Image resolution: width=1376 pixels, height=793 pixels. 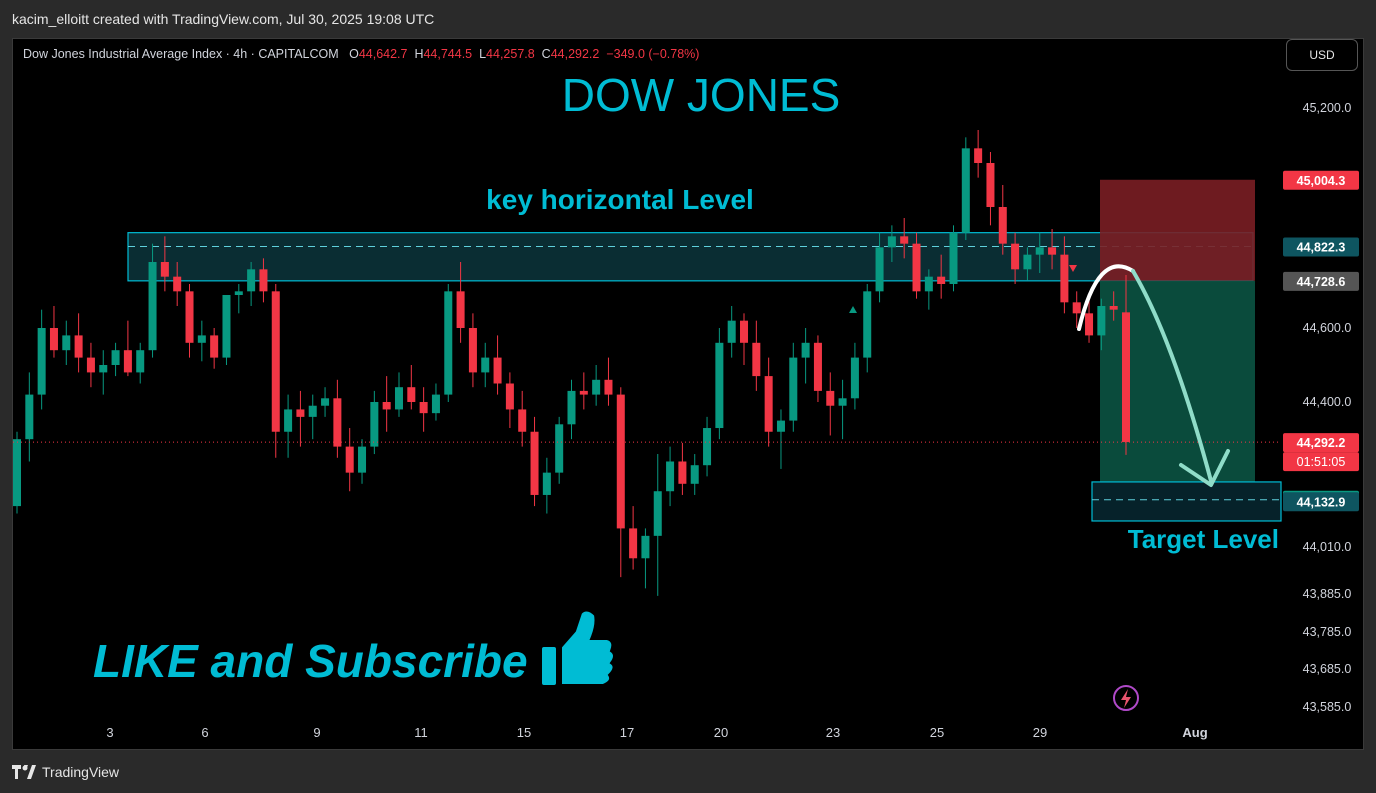 I want to click on low-label: L, so click(x=483, y=54).